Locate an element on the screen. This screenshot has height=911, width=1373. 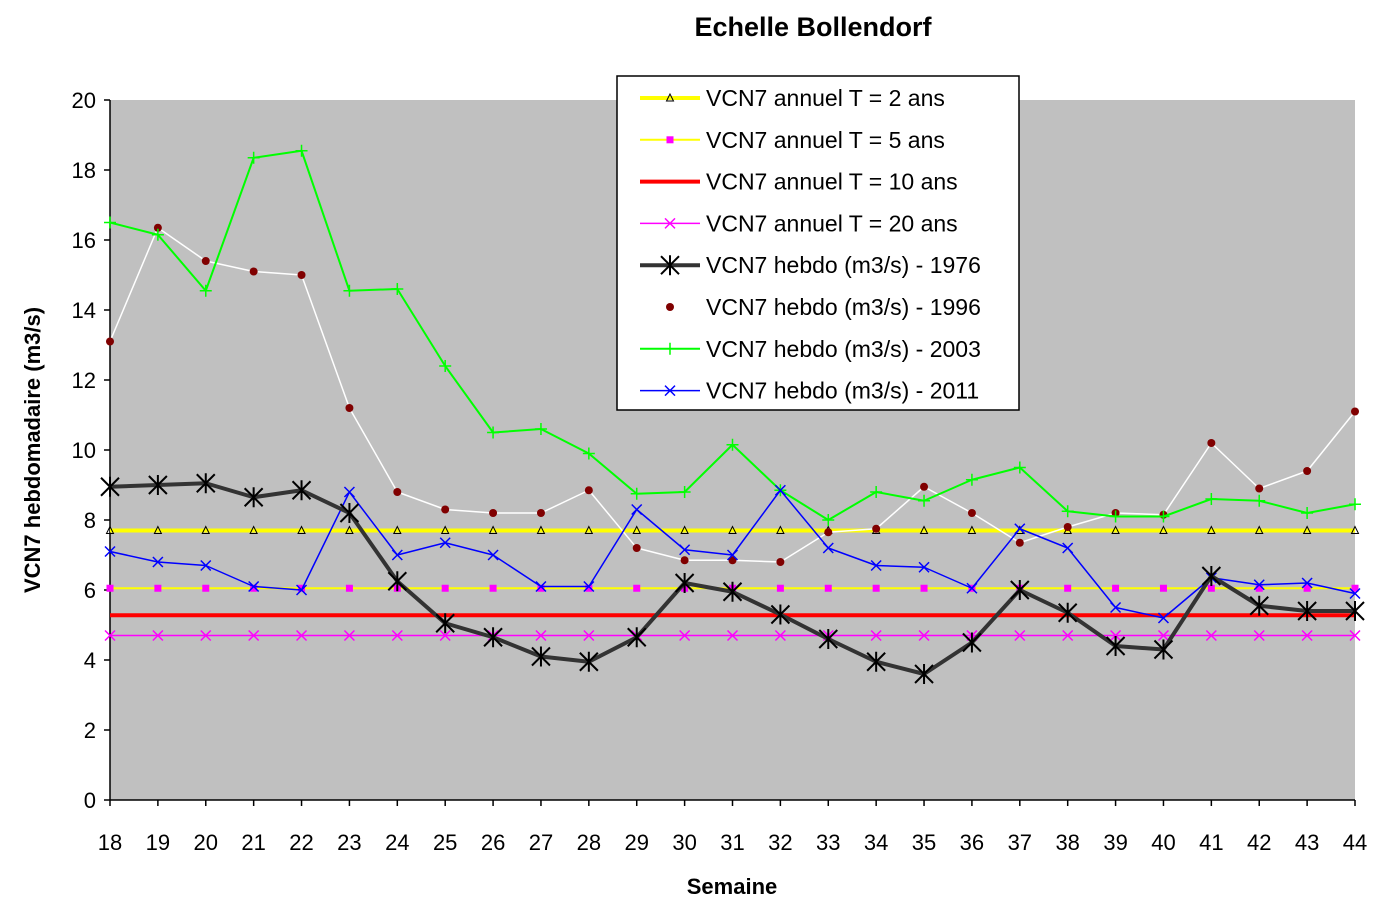
legend-label: VCN7 annuel T = 2 ans is located at coordinates (825, 98).